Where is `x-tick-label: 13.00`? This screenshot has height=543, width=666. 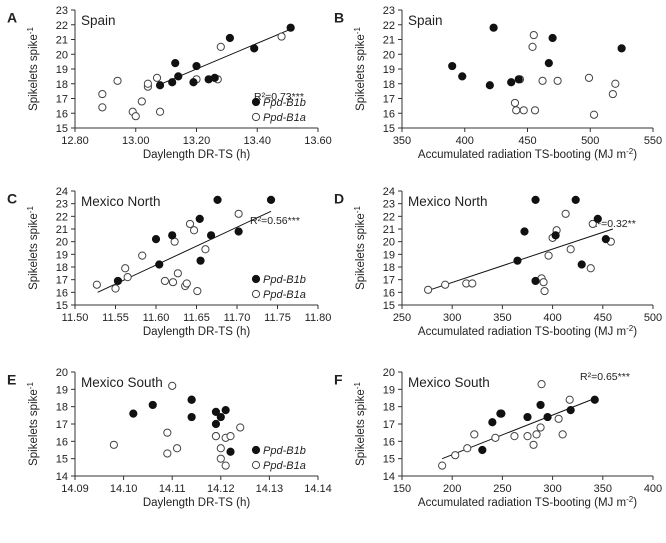
x-tick-label: 13.00 is located at coordinates (136, 141).